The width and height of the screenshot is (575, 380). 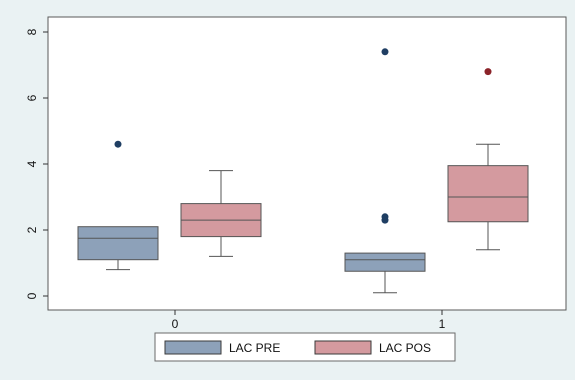 I want to click on x-tick-label: 0, so click(x=175, y=324).